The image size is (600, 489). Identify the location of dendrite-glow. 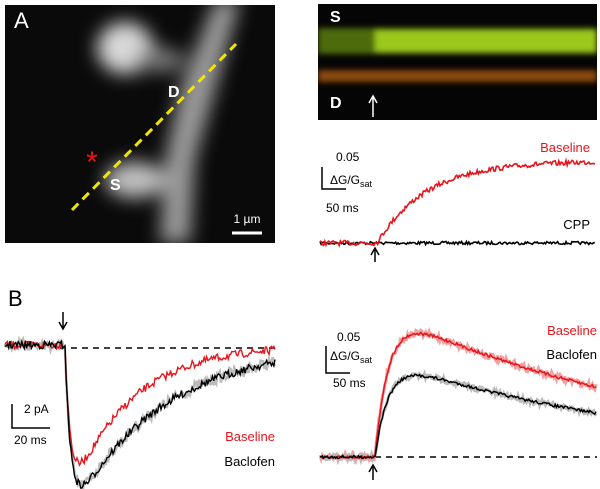
(168, 124).